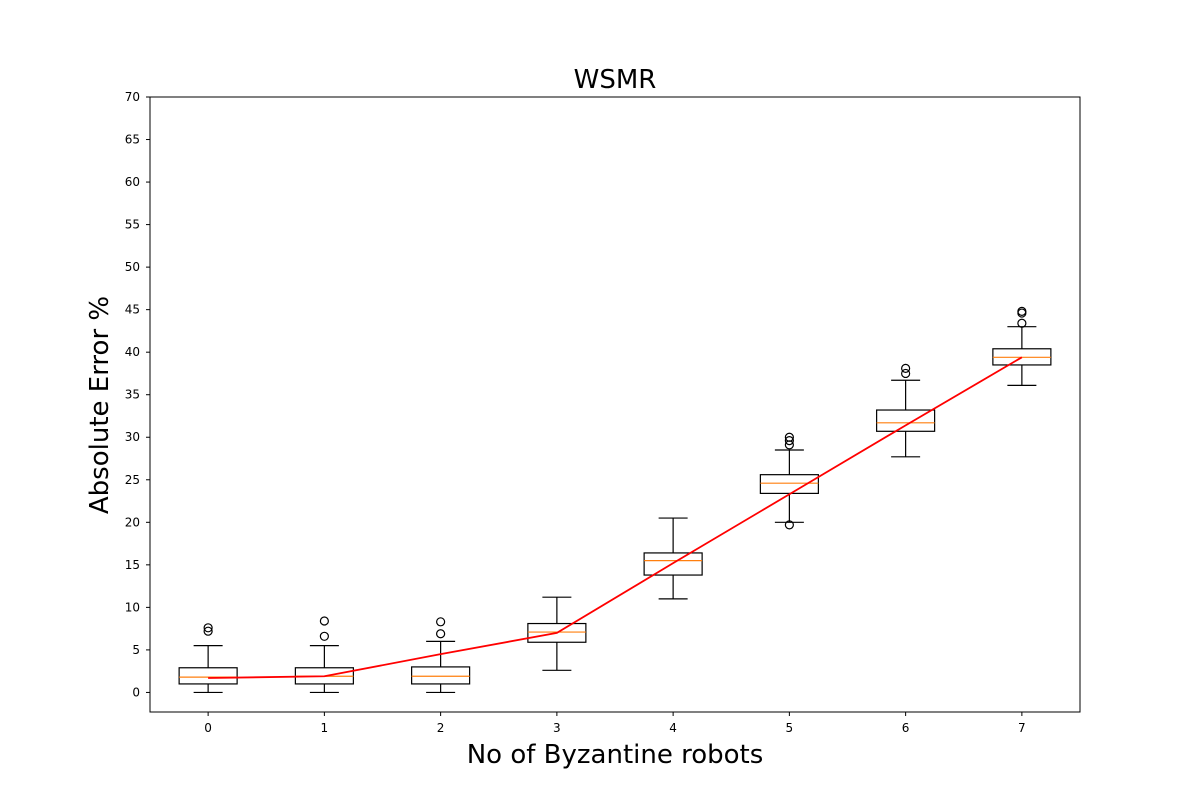 Image resolution: width=1200 pixels, height=800 pixels. Describe the element at coordinates (132, 140) in the screenshot. I see `y-tick-label-13: 65` at that location.